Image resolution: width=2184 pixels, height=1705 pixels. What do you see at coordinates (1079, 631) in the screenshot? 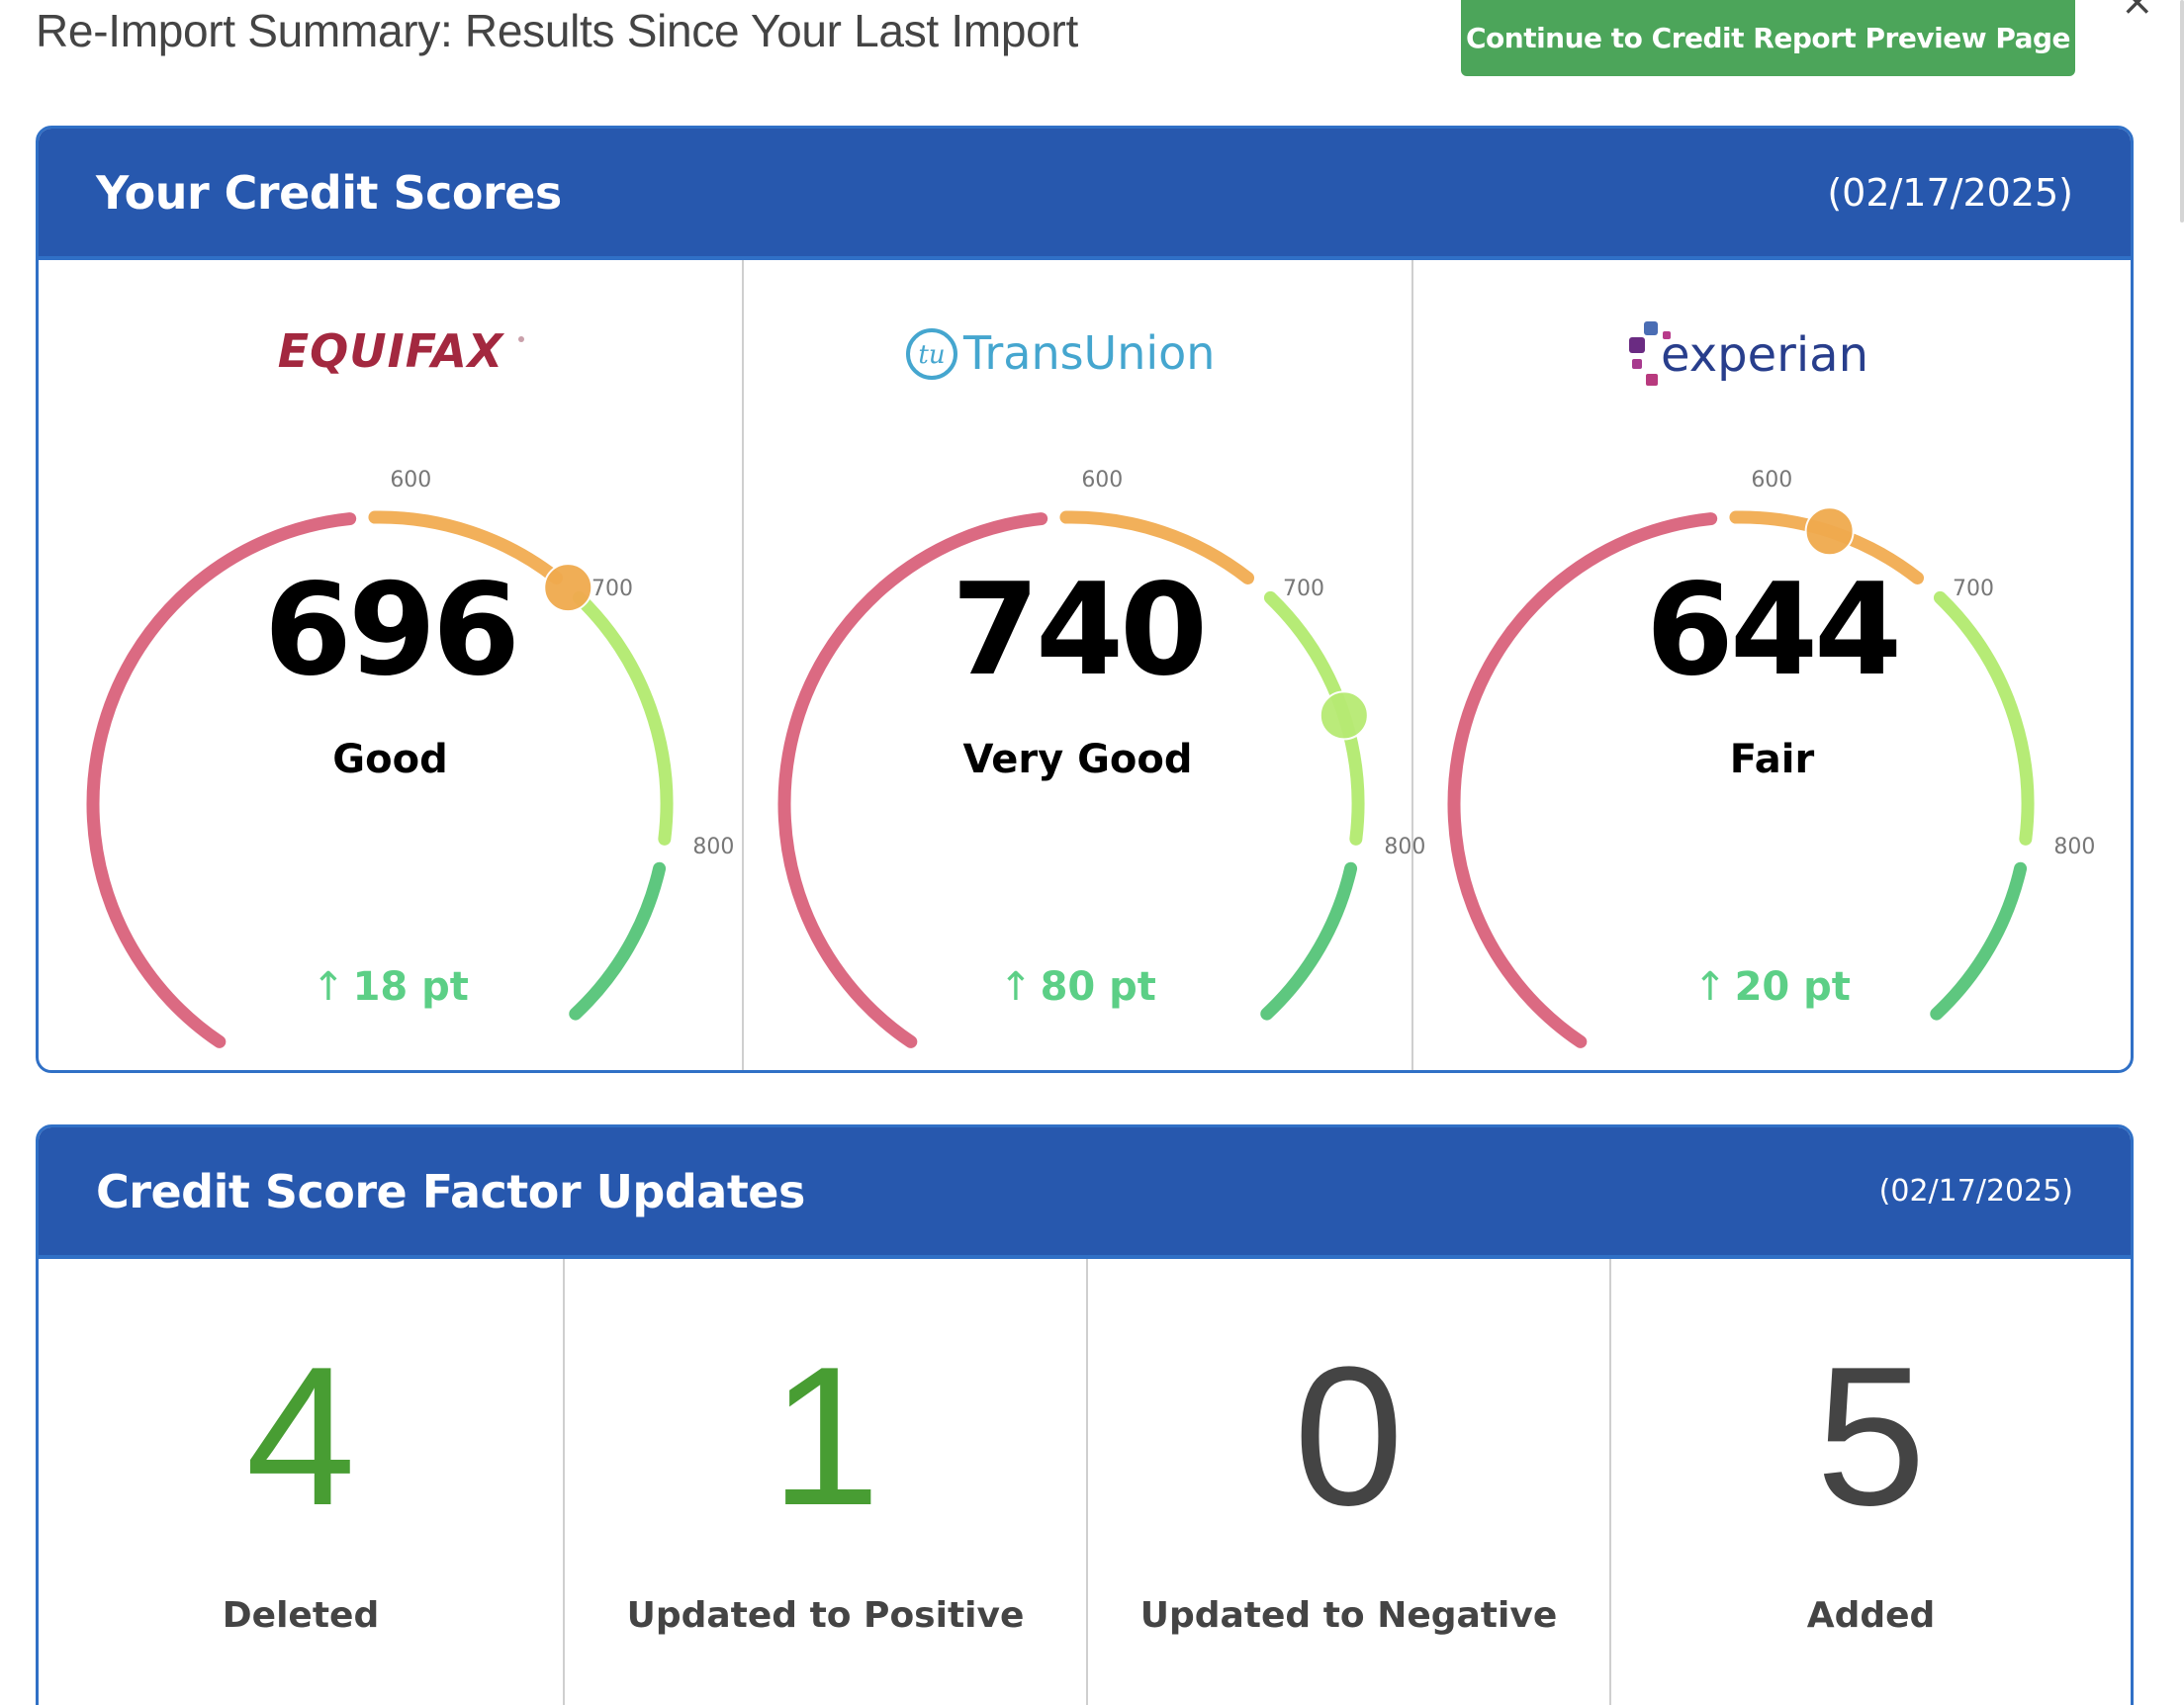
I see `transunion-score: 740` at bounding box center [1079, 631].